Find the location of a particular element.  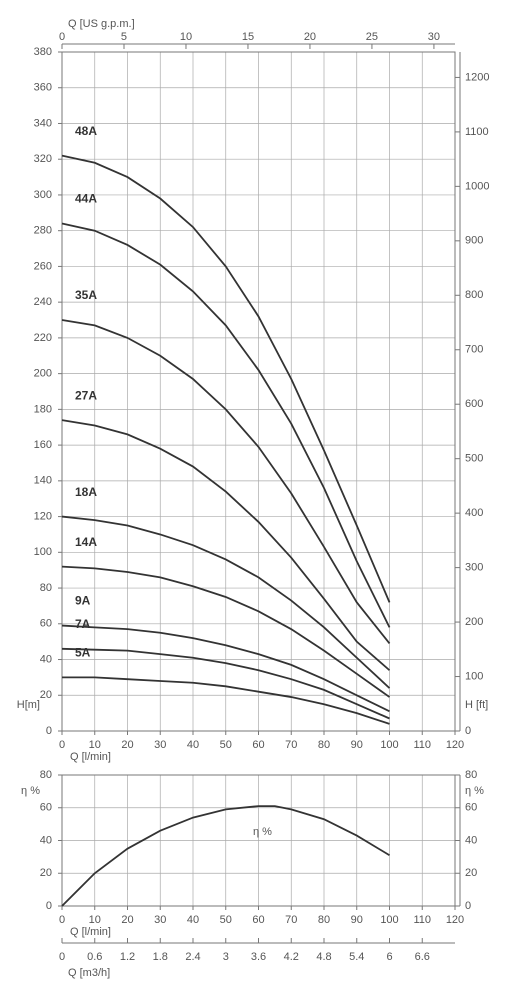

curve-label: η % is located at coordinates (262, 832).